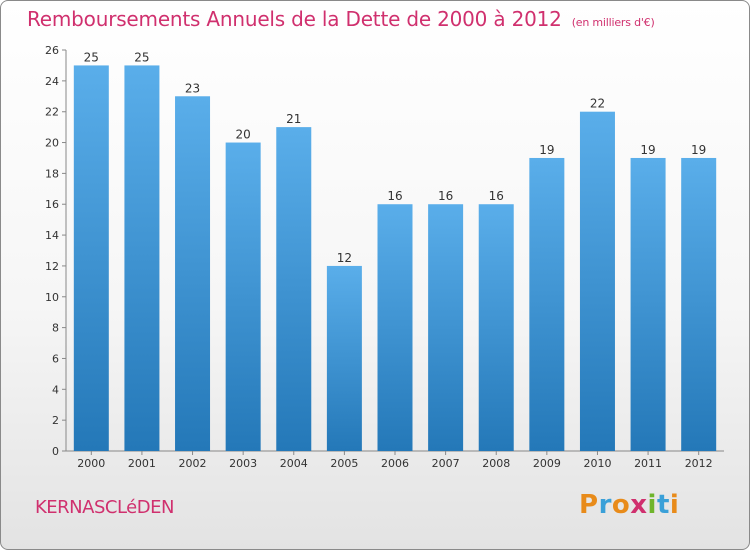 The height and width of the screenshot is (550, 750). What do you see at coordinates (52, 50) in the screenshot?
I see `y-tick-label: 26` at bounding box center [52, 50].